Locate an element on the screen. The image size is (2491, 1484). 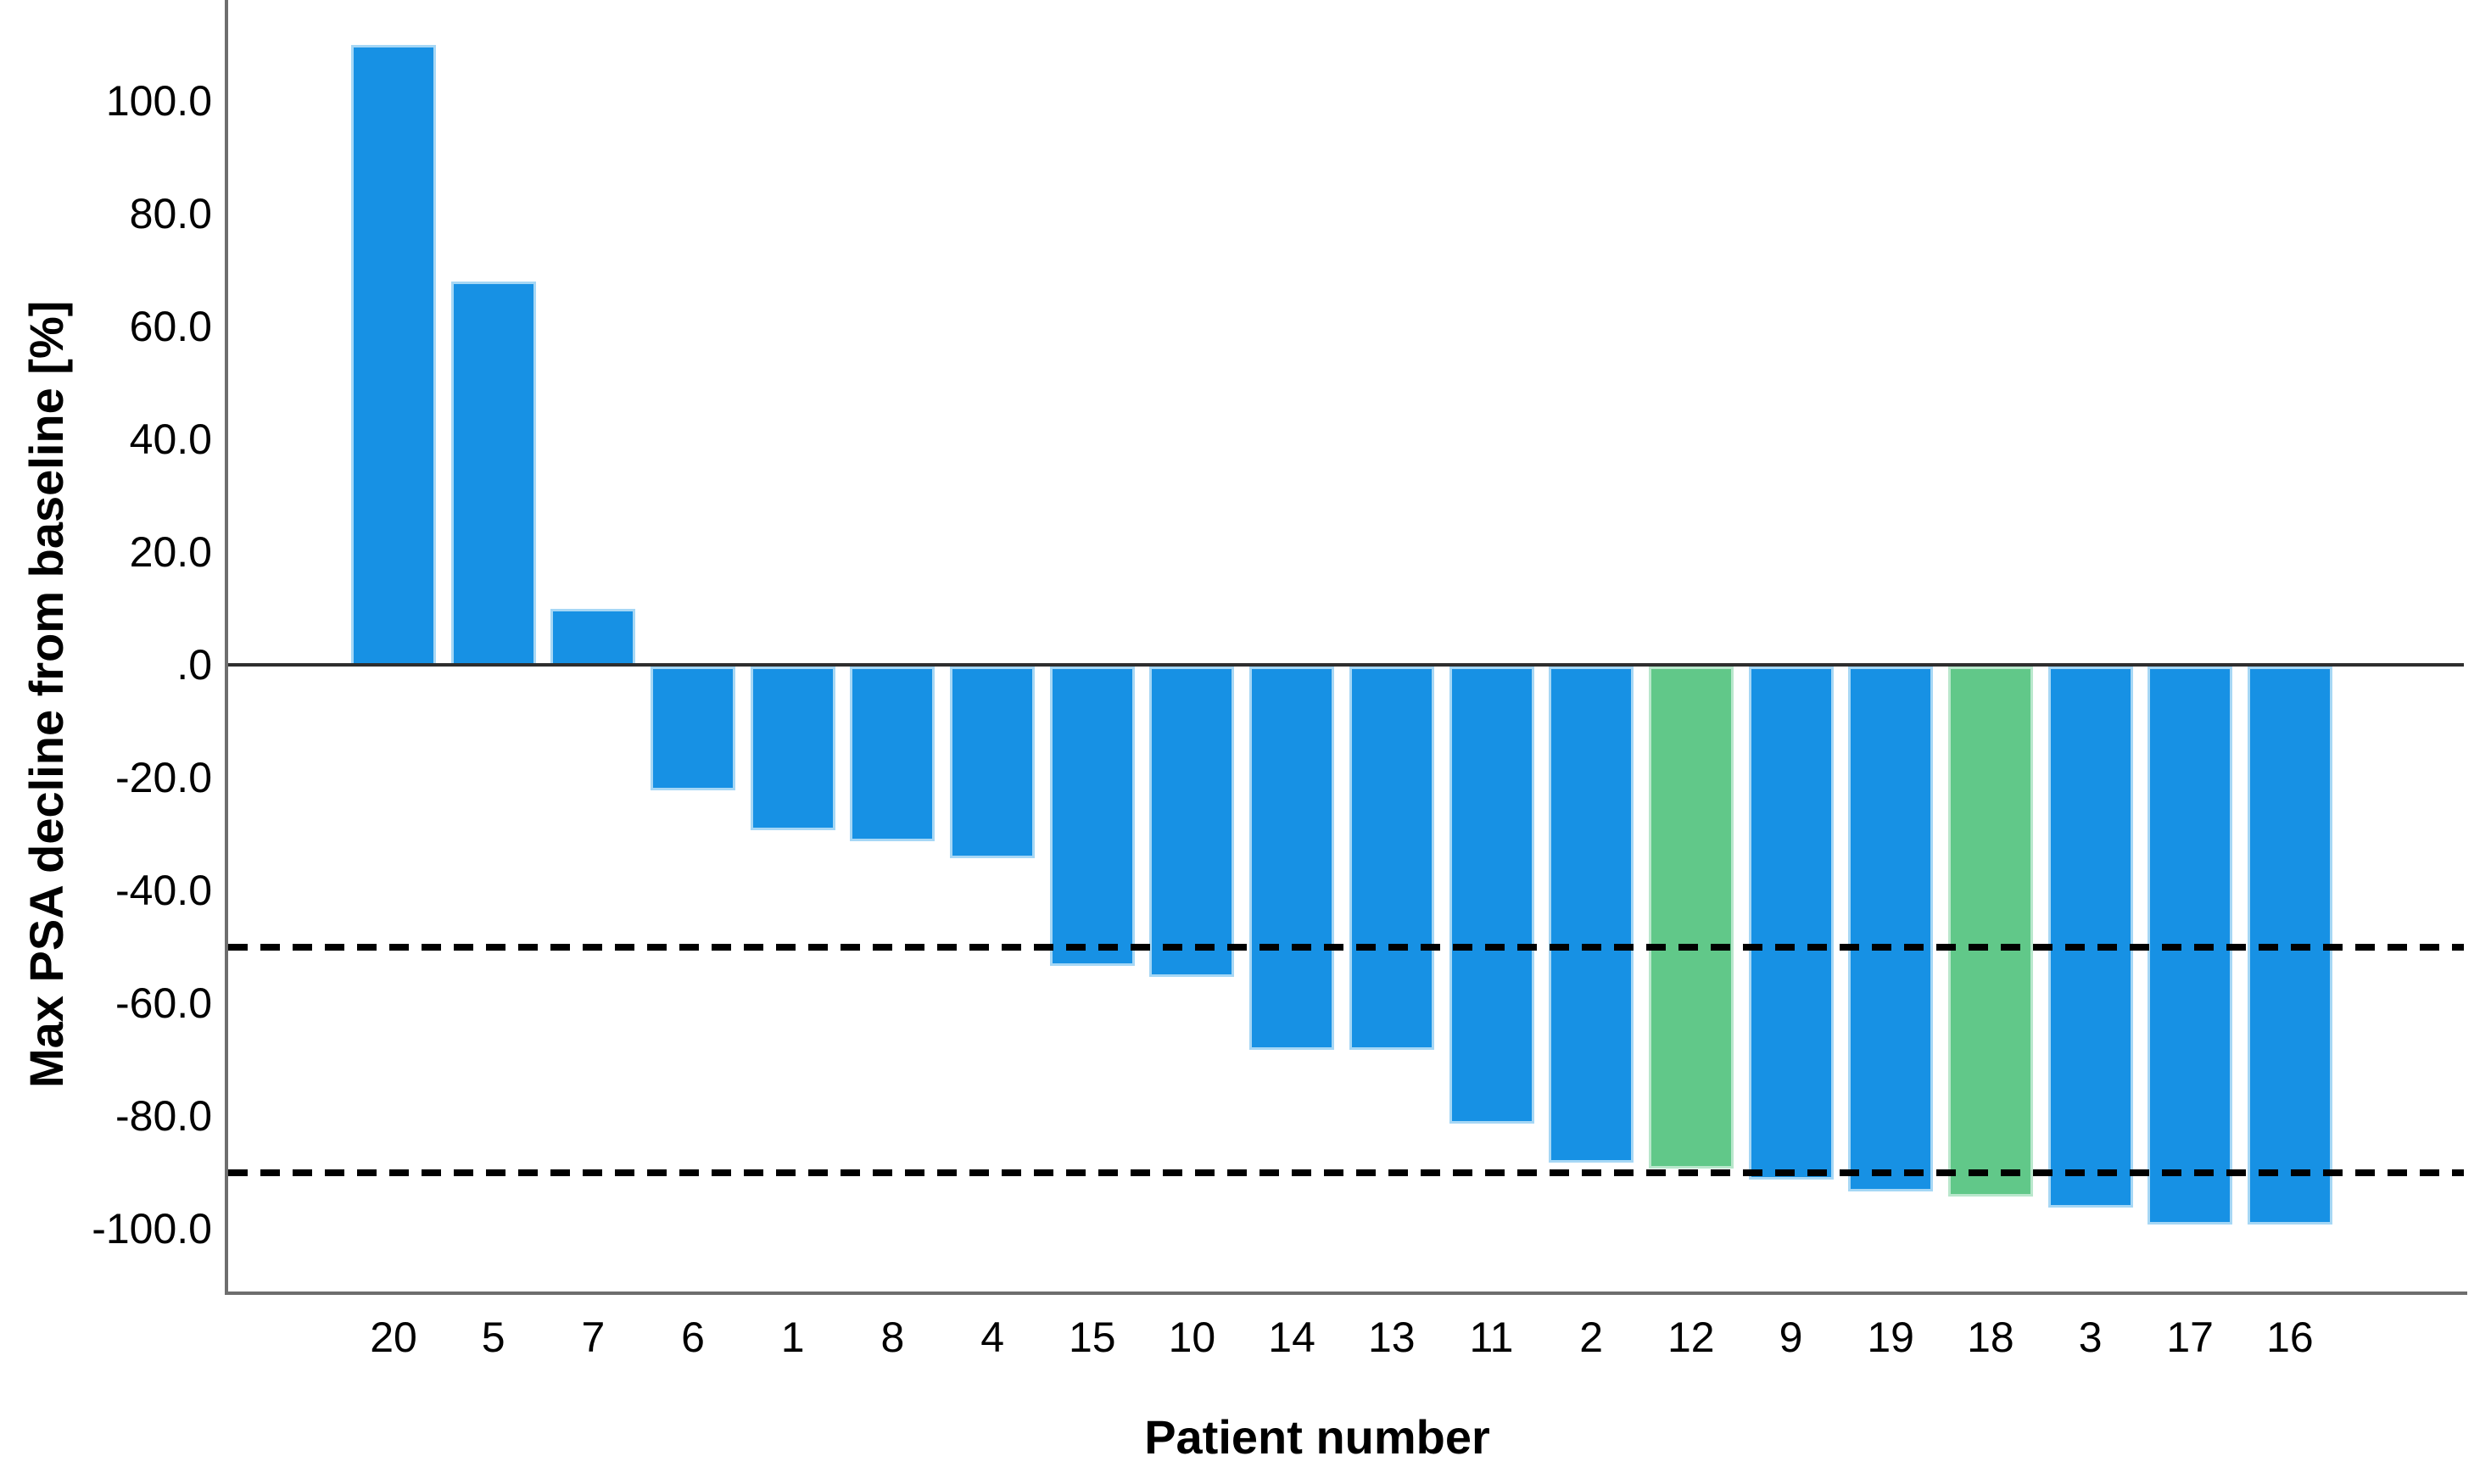
xtick-patient-11: 11 is located at coordinates (1491, 1337).